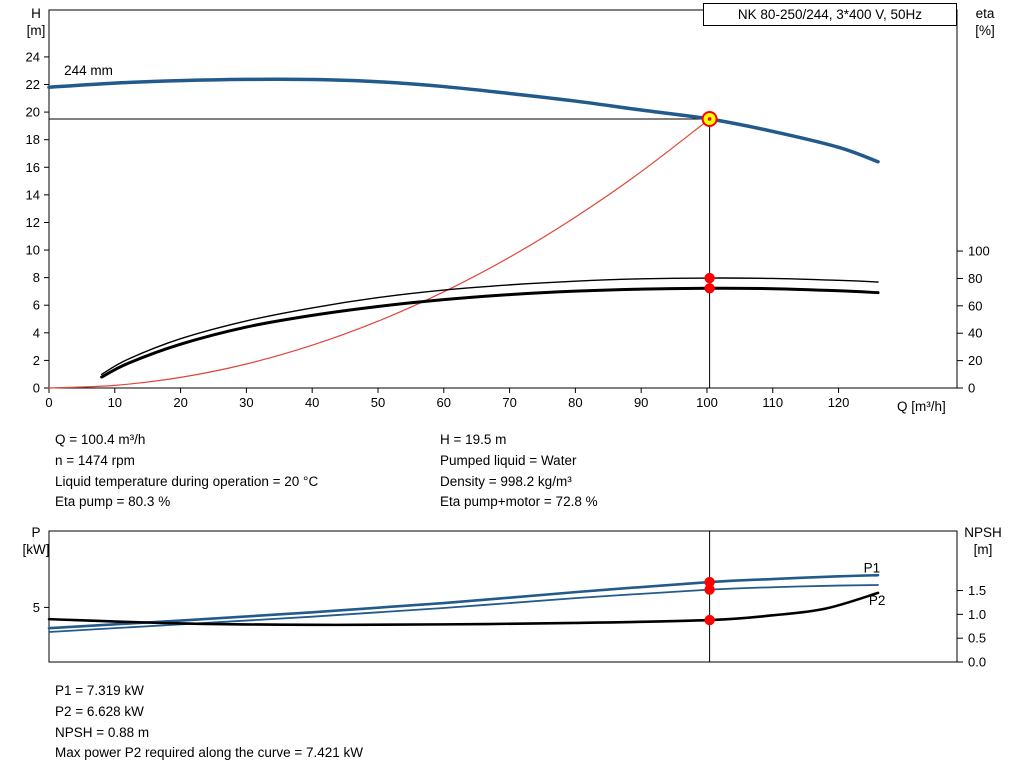  What do you see at coordinates (983, 541) in the screenshot?
I see `npsh-axis-title: NPSH [m]` at bounding box center [983, 541].